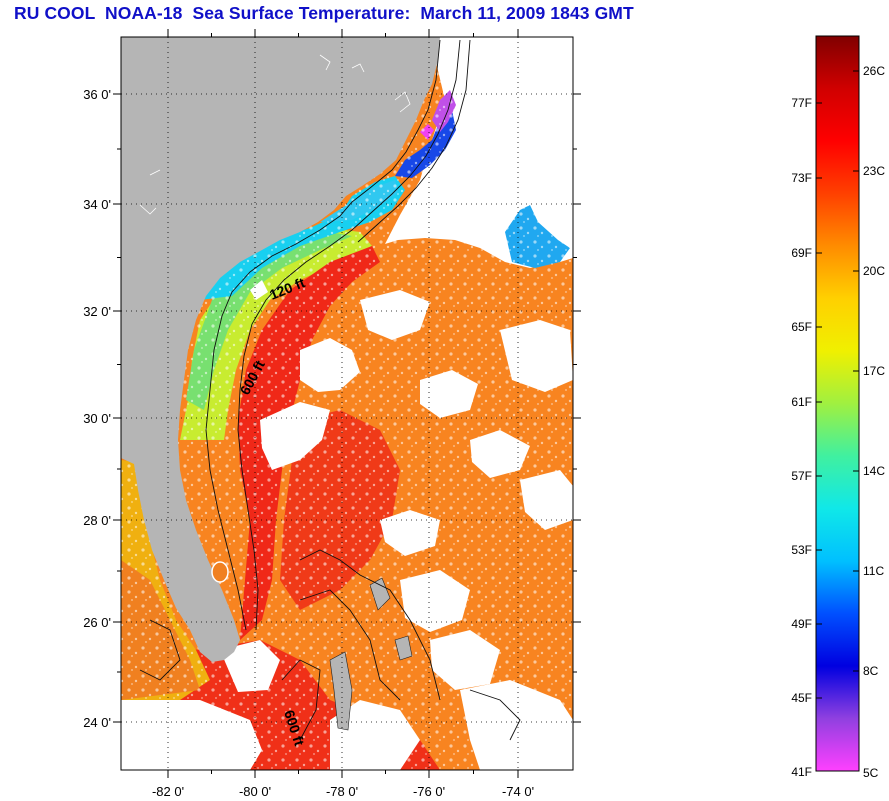 The height and width of the screenshot is (801, 889). Describe the element at coordinates (518, 791) in the screenshot. I see `lon-label: -74 0'` at that location.